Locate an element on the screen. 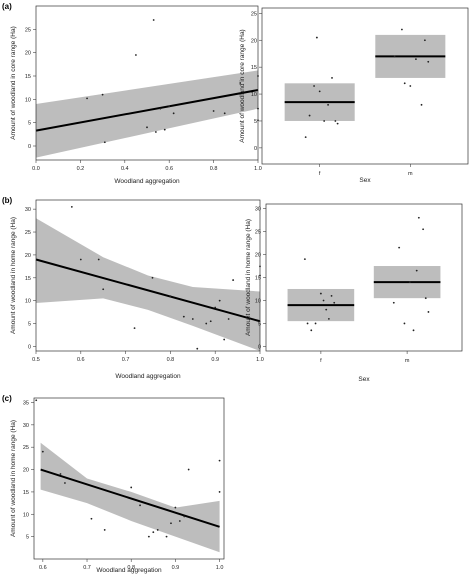 The height and width of the screenshot is (577, 474). confidence-band is located at coordinates (147, 114).